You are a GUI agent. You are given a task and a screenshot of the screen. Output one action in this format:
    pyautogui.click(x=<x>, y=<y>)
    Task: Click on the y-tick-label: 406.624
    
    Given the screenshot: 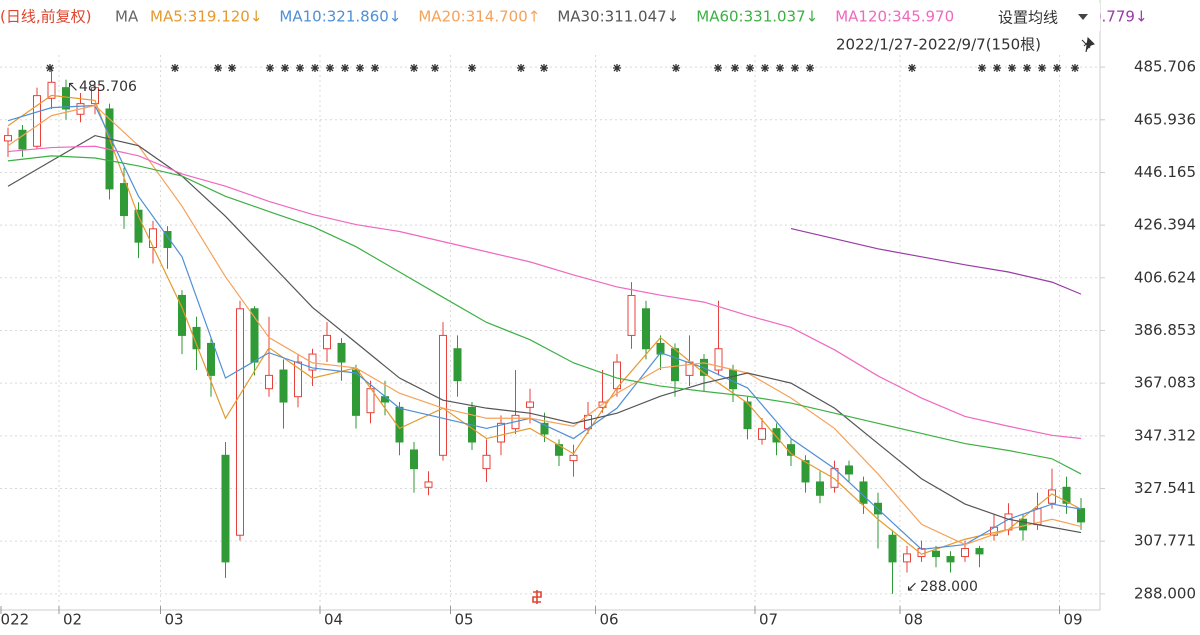 What is the action you would take?
    pyautogui.click(x=1165, y=277)
    